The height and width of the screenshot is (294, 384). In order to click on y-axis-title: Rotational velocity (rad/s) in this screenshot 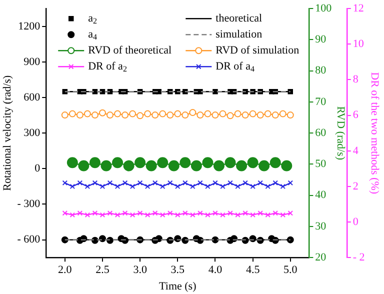, I will do `click(7, 133)`.